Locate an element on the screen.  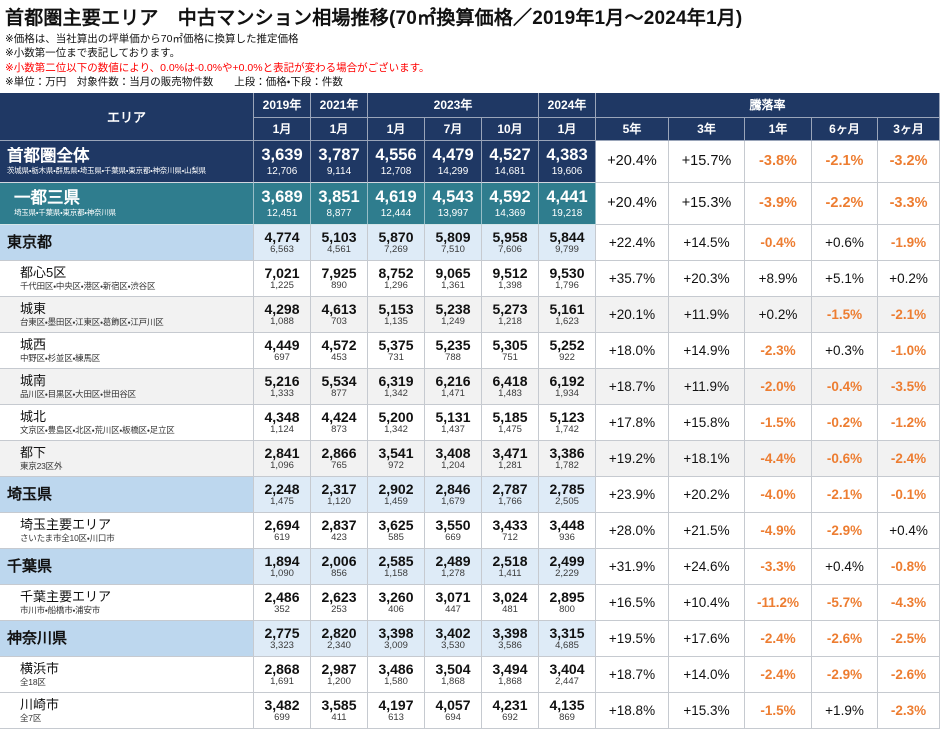
header-month-2023-07: 7月 is located at coordinates (453, 129).